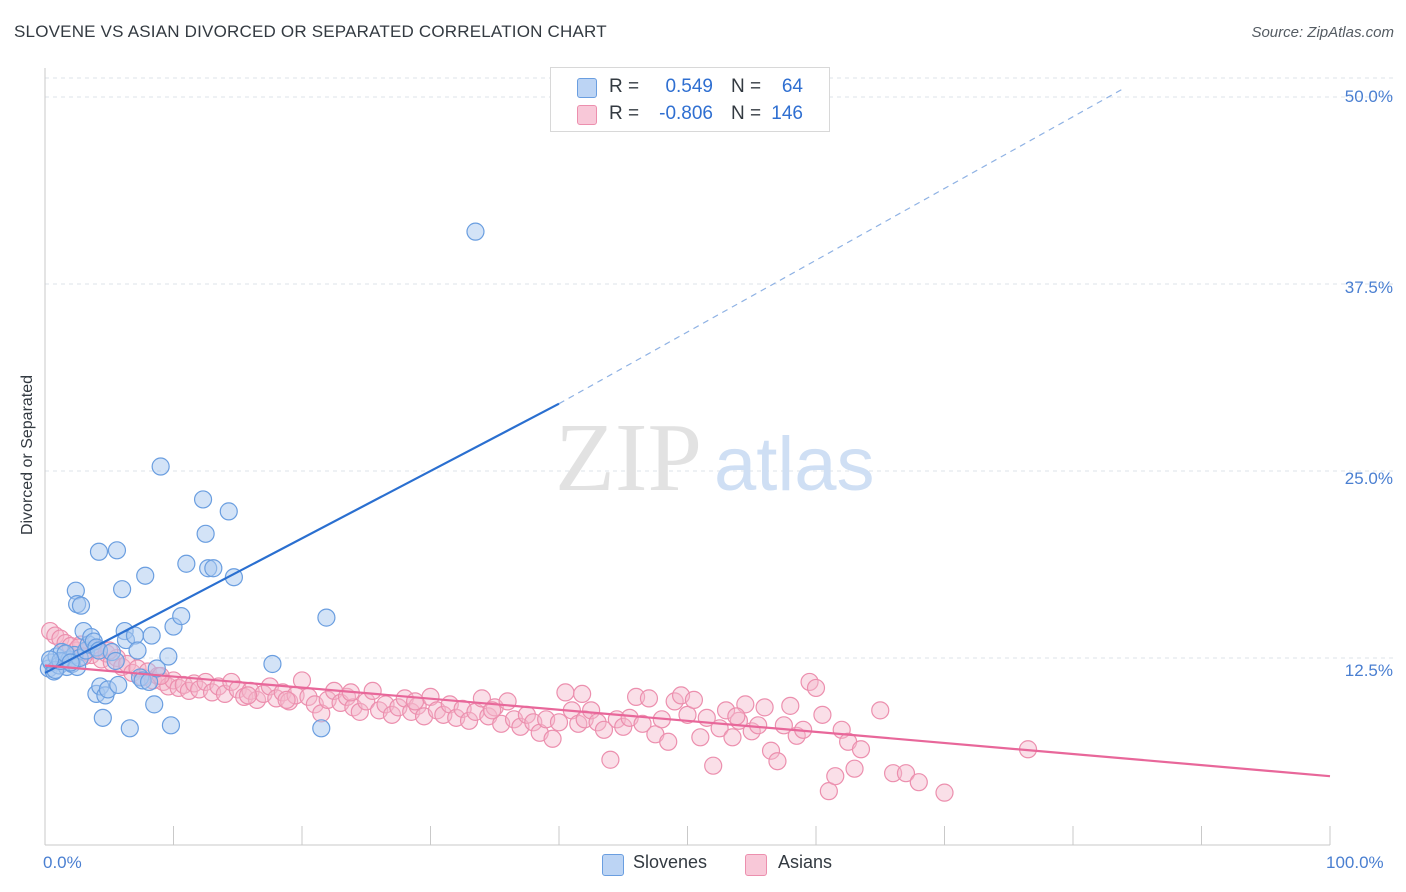 This screenshot has height=892, width=1406. Describe the element at coordinates (302, 538) in the screenshot. I see `slovene-trendline` at that location.